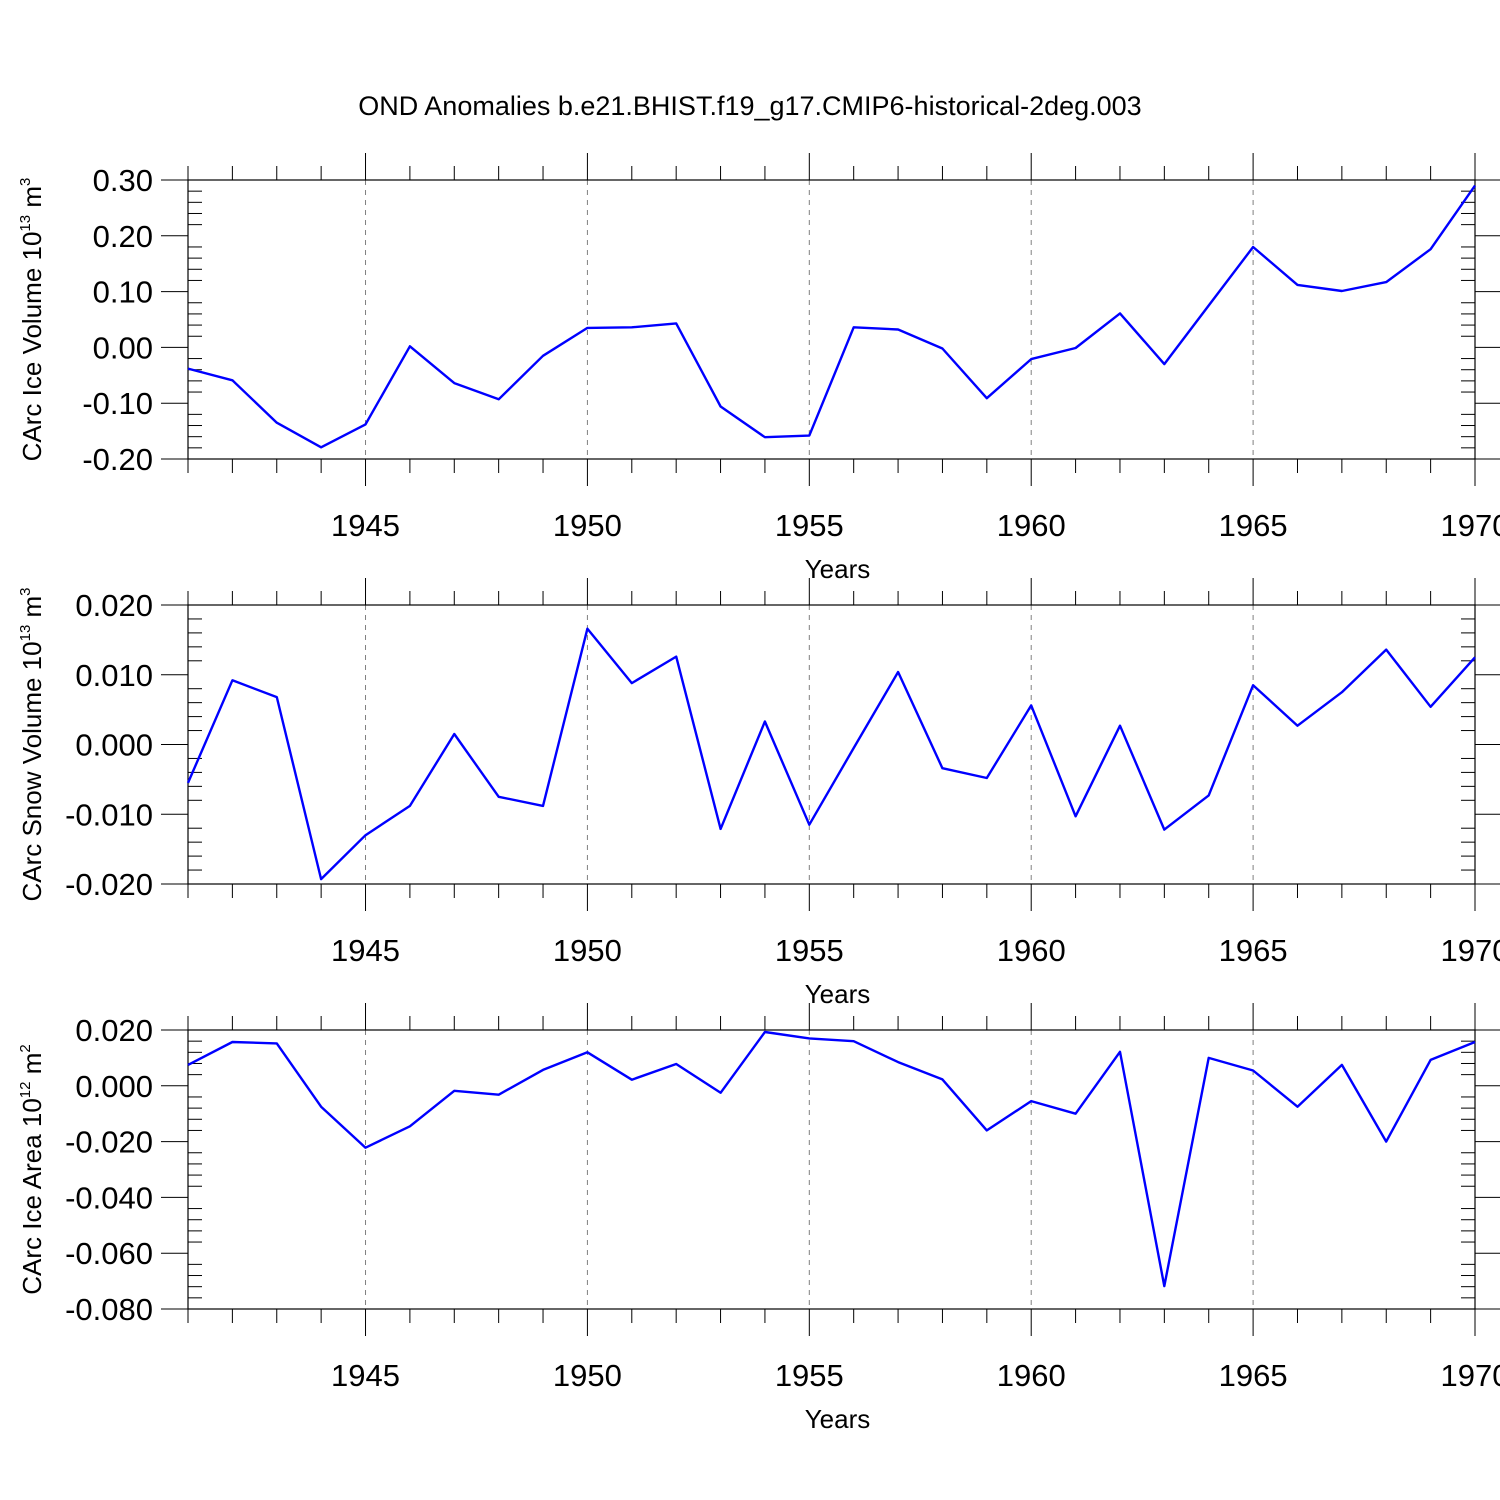 The width and height of the screenshot is (1500, 1500). I want to click on y-tick-label: 0.30, so click(123, 180).